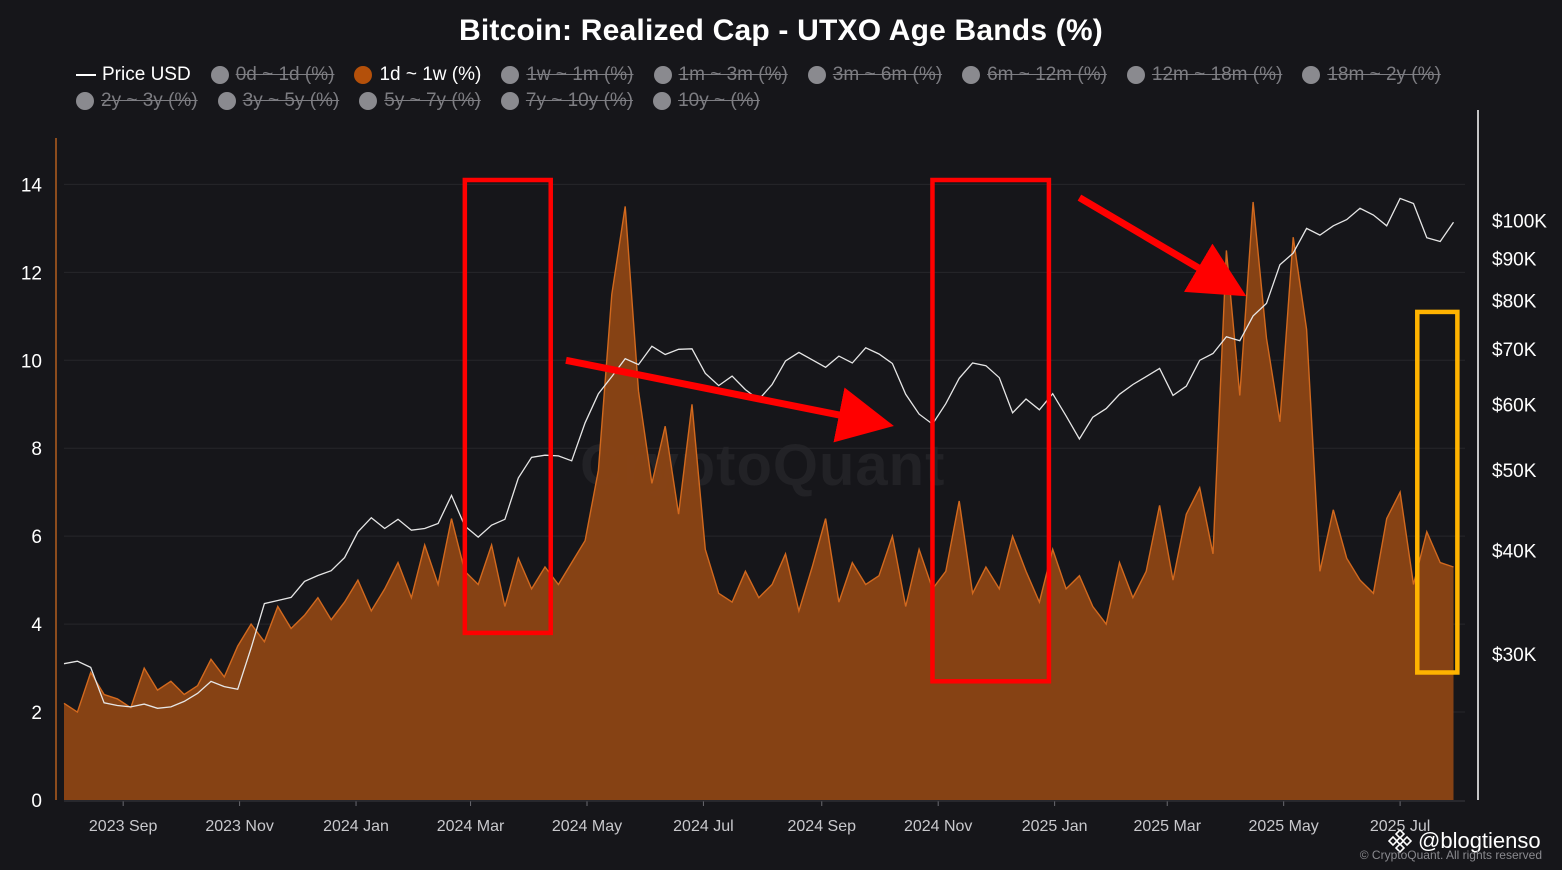 This screenshot has height=870, width=1562. I want to click on legend-label: 10y ~ (%), so click(719, 100).